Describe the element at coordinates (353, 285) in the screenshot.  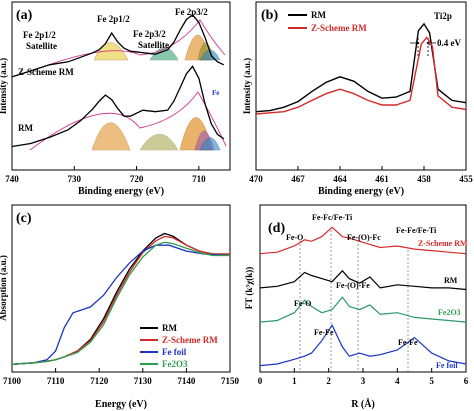
I see `annotation-feofe: Fe-(O)-Fe` at that location.